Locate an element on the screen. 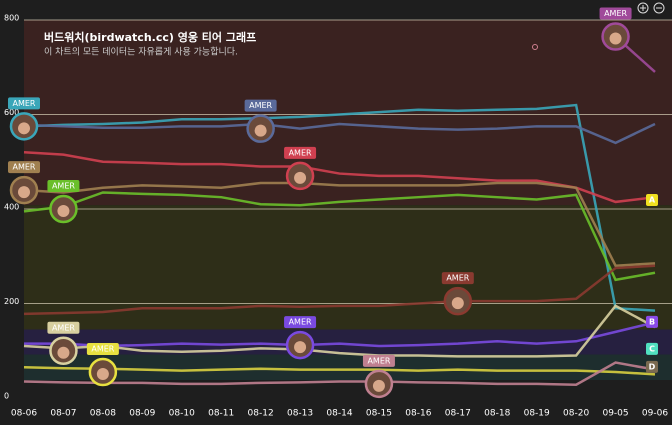  zoom-in is located at coordinates (643, 8).